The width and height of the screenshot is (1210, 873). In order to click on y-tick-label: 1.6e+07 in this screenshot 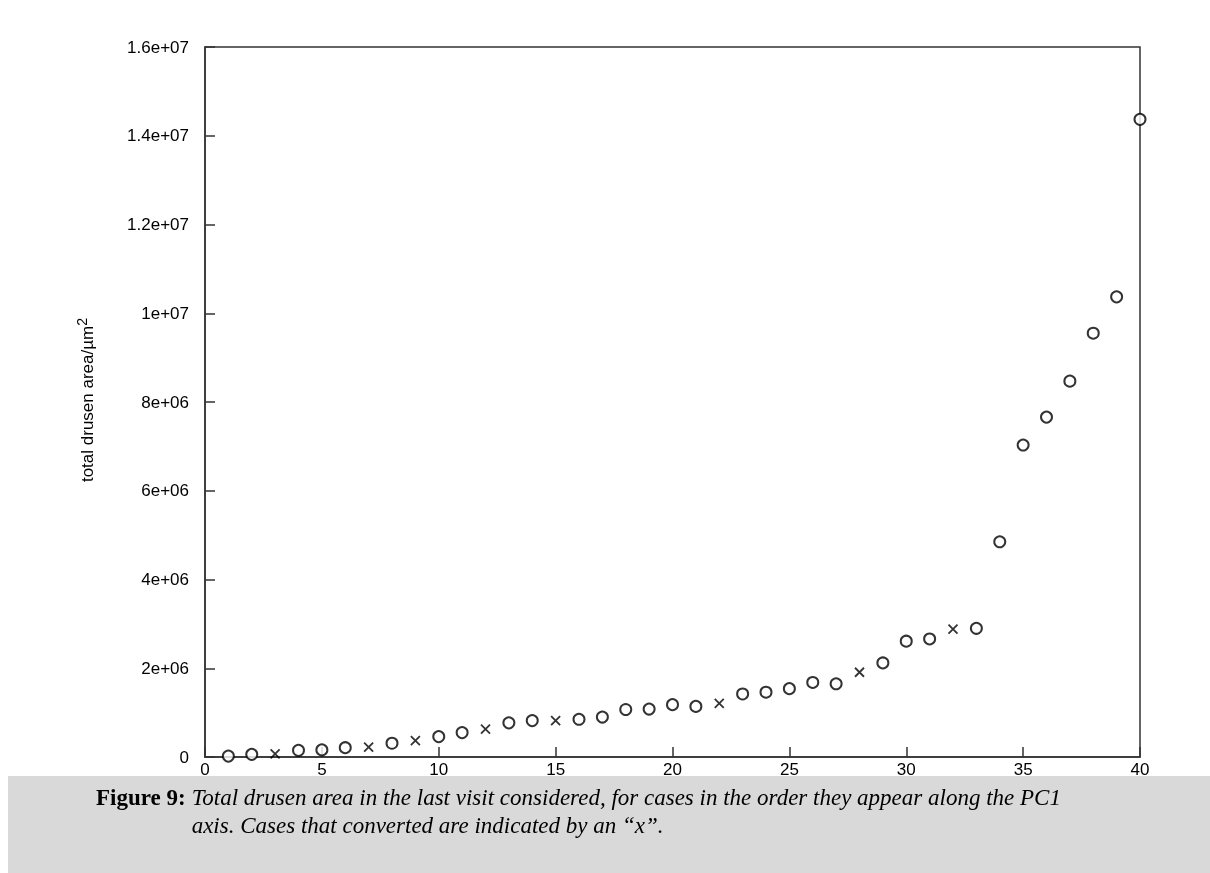, I will do `click(158, 47)`.